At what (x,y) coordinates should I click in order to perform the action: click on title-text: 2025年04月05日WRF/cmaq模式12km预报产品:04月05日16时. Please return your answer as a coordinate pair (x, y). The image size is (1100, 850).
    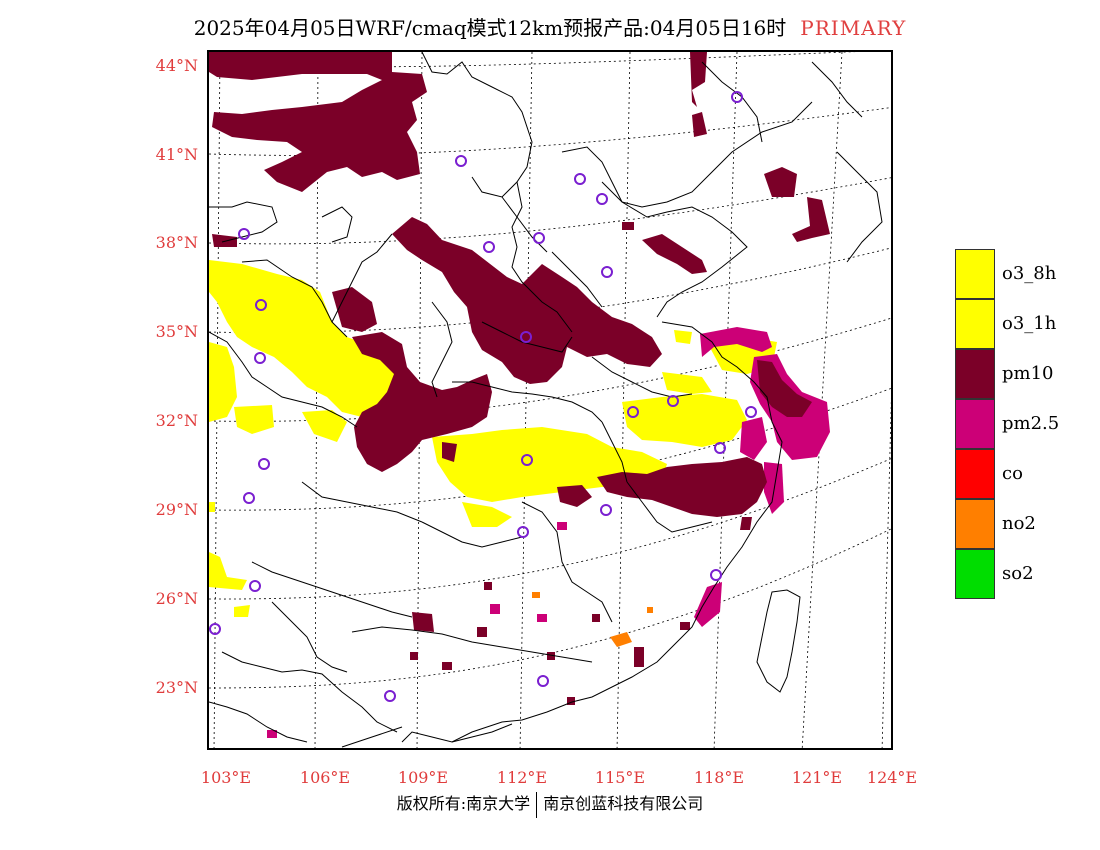
    Looking at the image, I should click on (490, 28).